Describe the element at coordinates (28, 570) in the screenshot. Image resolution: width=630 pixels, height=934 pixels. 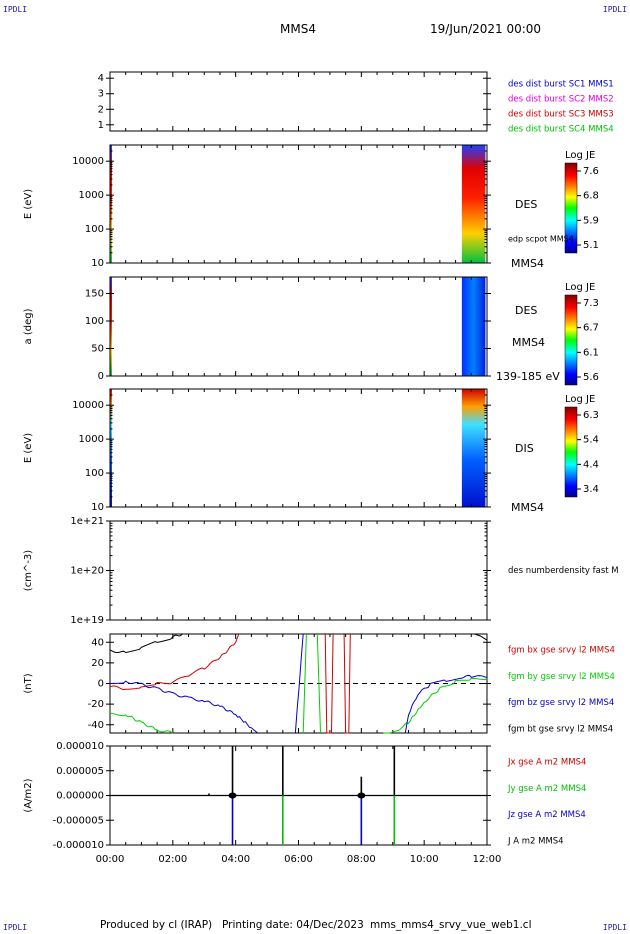
I see `y-axis-label-density: (cm^-3)` at that location.